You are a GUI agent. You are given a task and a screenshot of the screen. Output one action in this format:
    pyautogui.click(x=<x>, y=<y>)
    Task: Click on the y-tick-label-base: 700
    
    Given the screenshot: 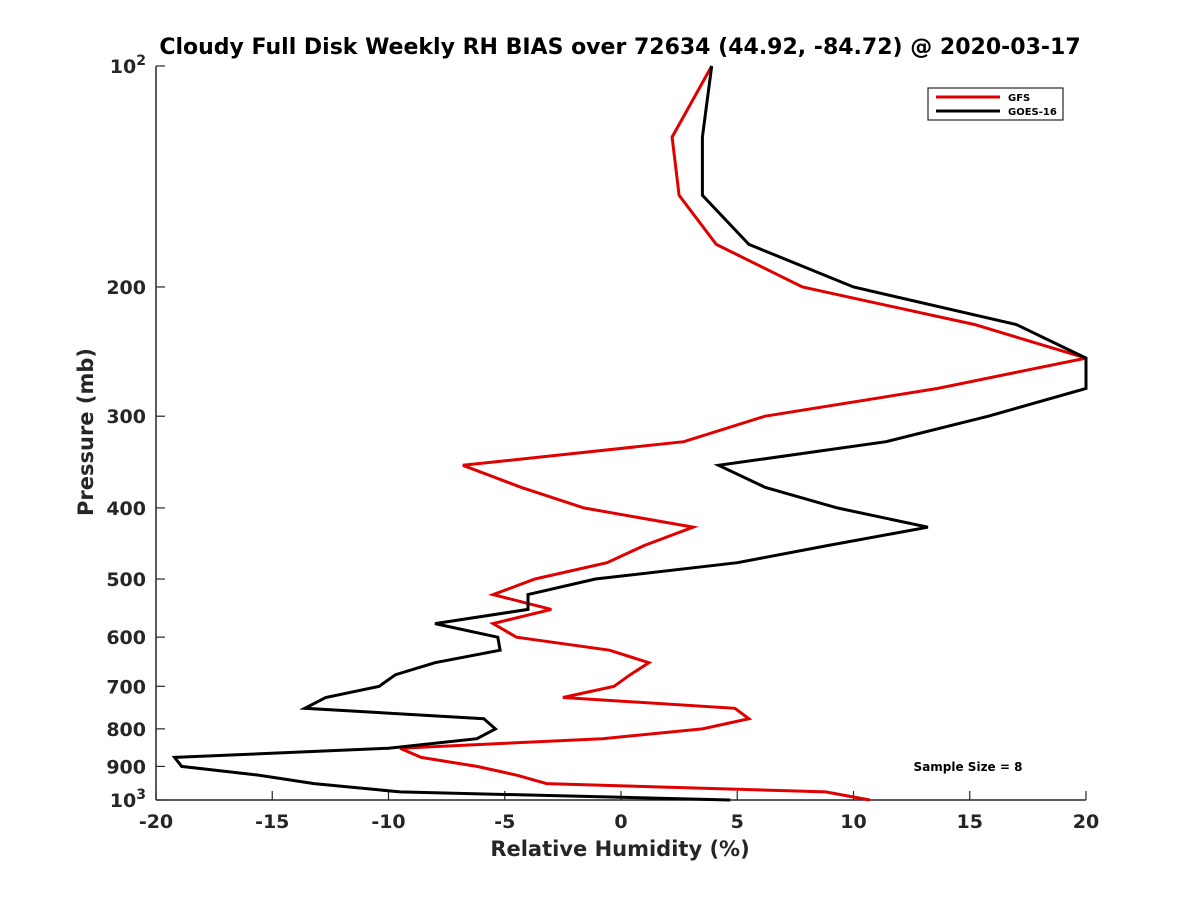 What is the action you would take?
    pyautogui.click(x=126, y=687)
    